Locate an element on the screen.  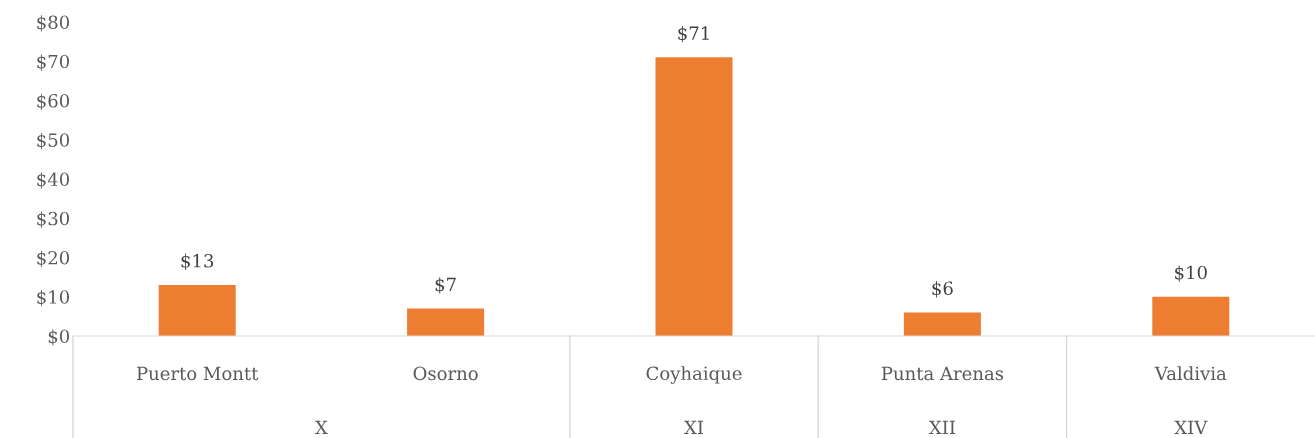
y-tick-label: $40 is located at coordinates (53, 180).